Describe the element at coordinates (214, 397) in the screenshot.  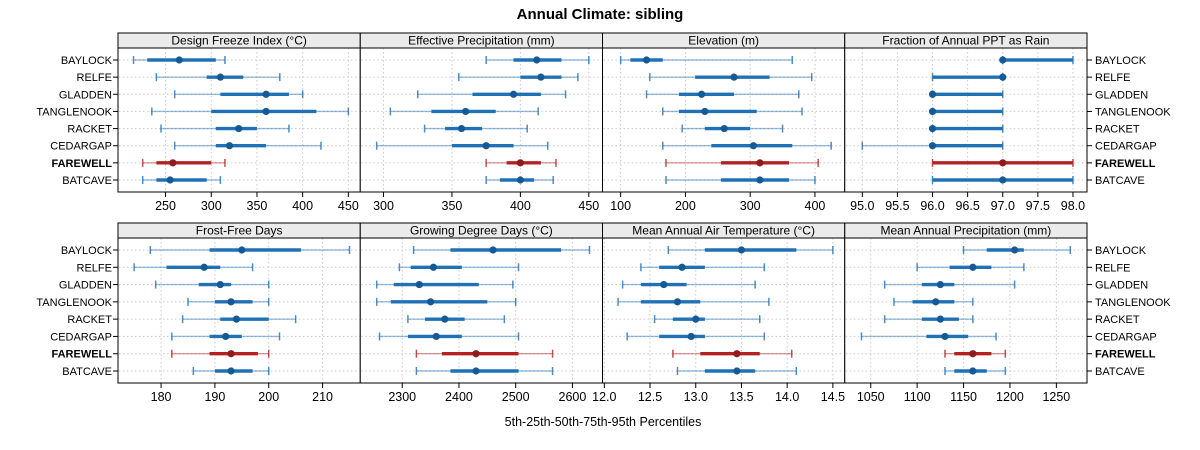
I see `x-tick-label: 190` at that location.